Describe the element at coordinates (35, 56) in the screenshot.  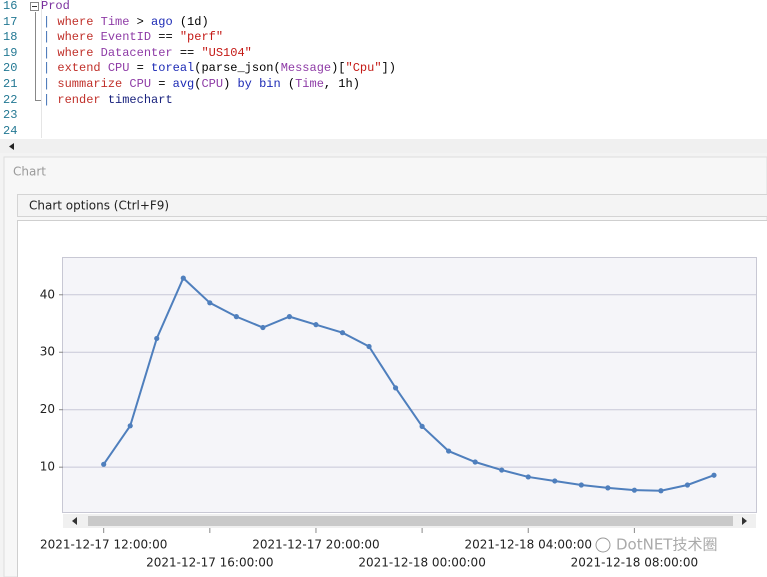
I see `fold-guide` at that location.